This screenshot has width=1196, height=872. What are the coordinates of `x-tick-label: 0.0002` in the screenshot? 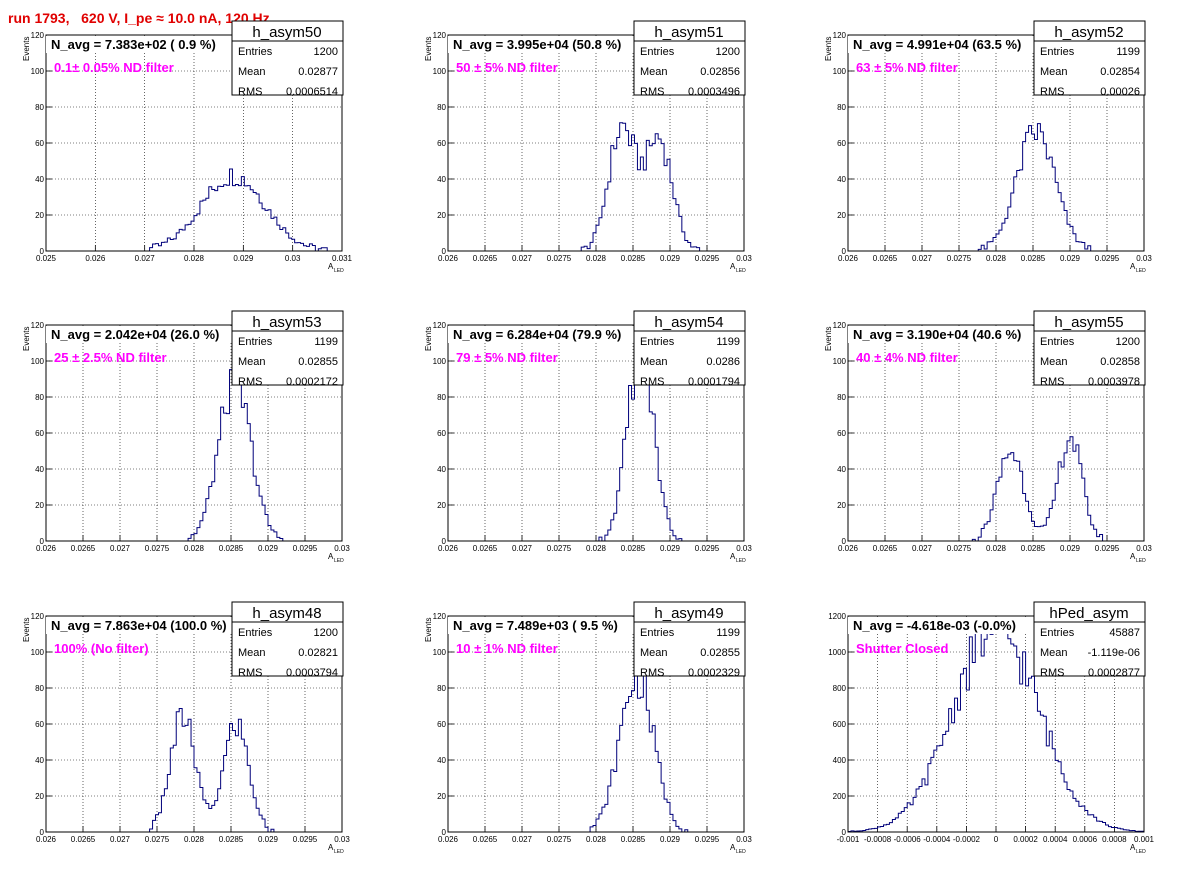 It's located at (1025, 839).